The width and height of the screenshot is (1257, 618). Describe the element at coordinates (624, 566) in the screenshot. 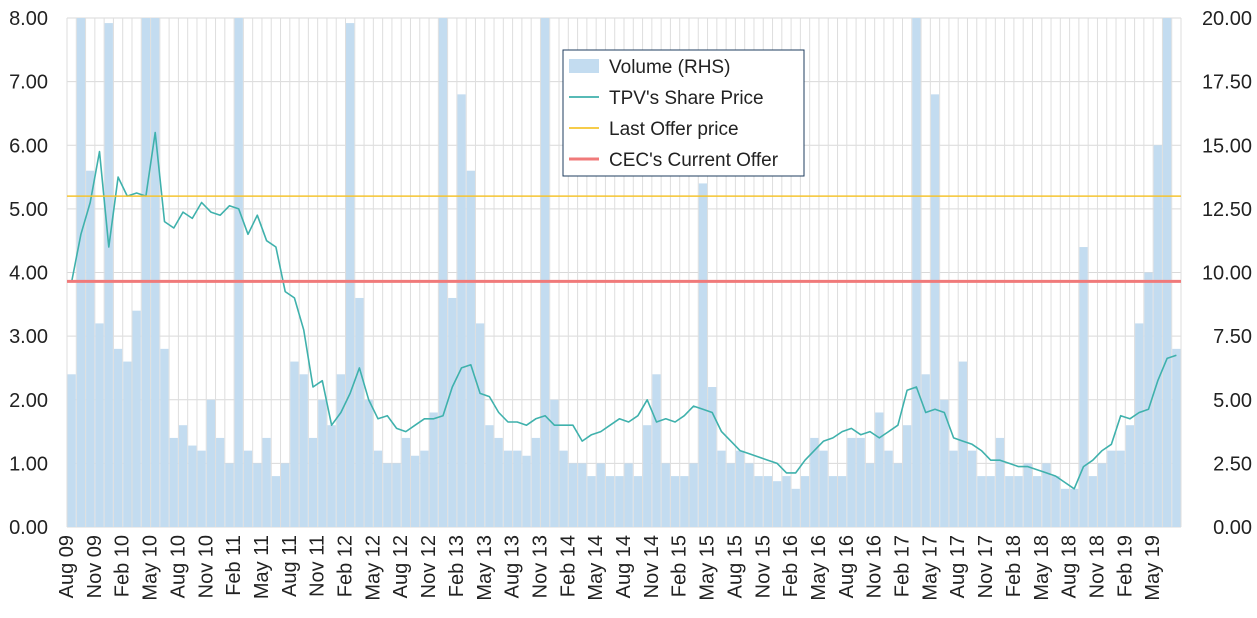

I see `x-tick-label: Aug 14` at that location.